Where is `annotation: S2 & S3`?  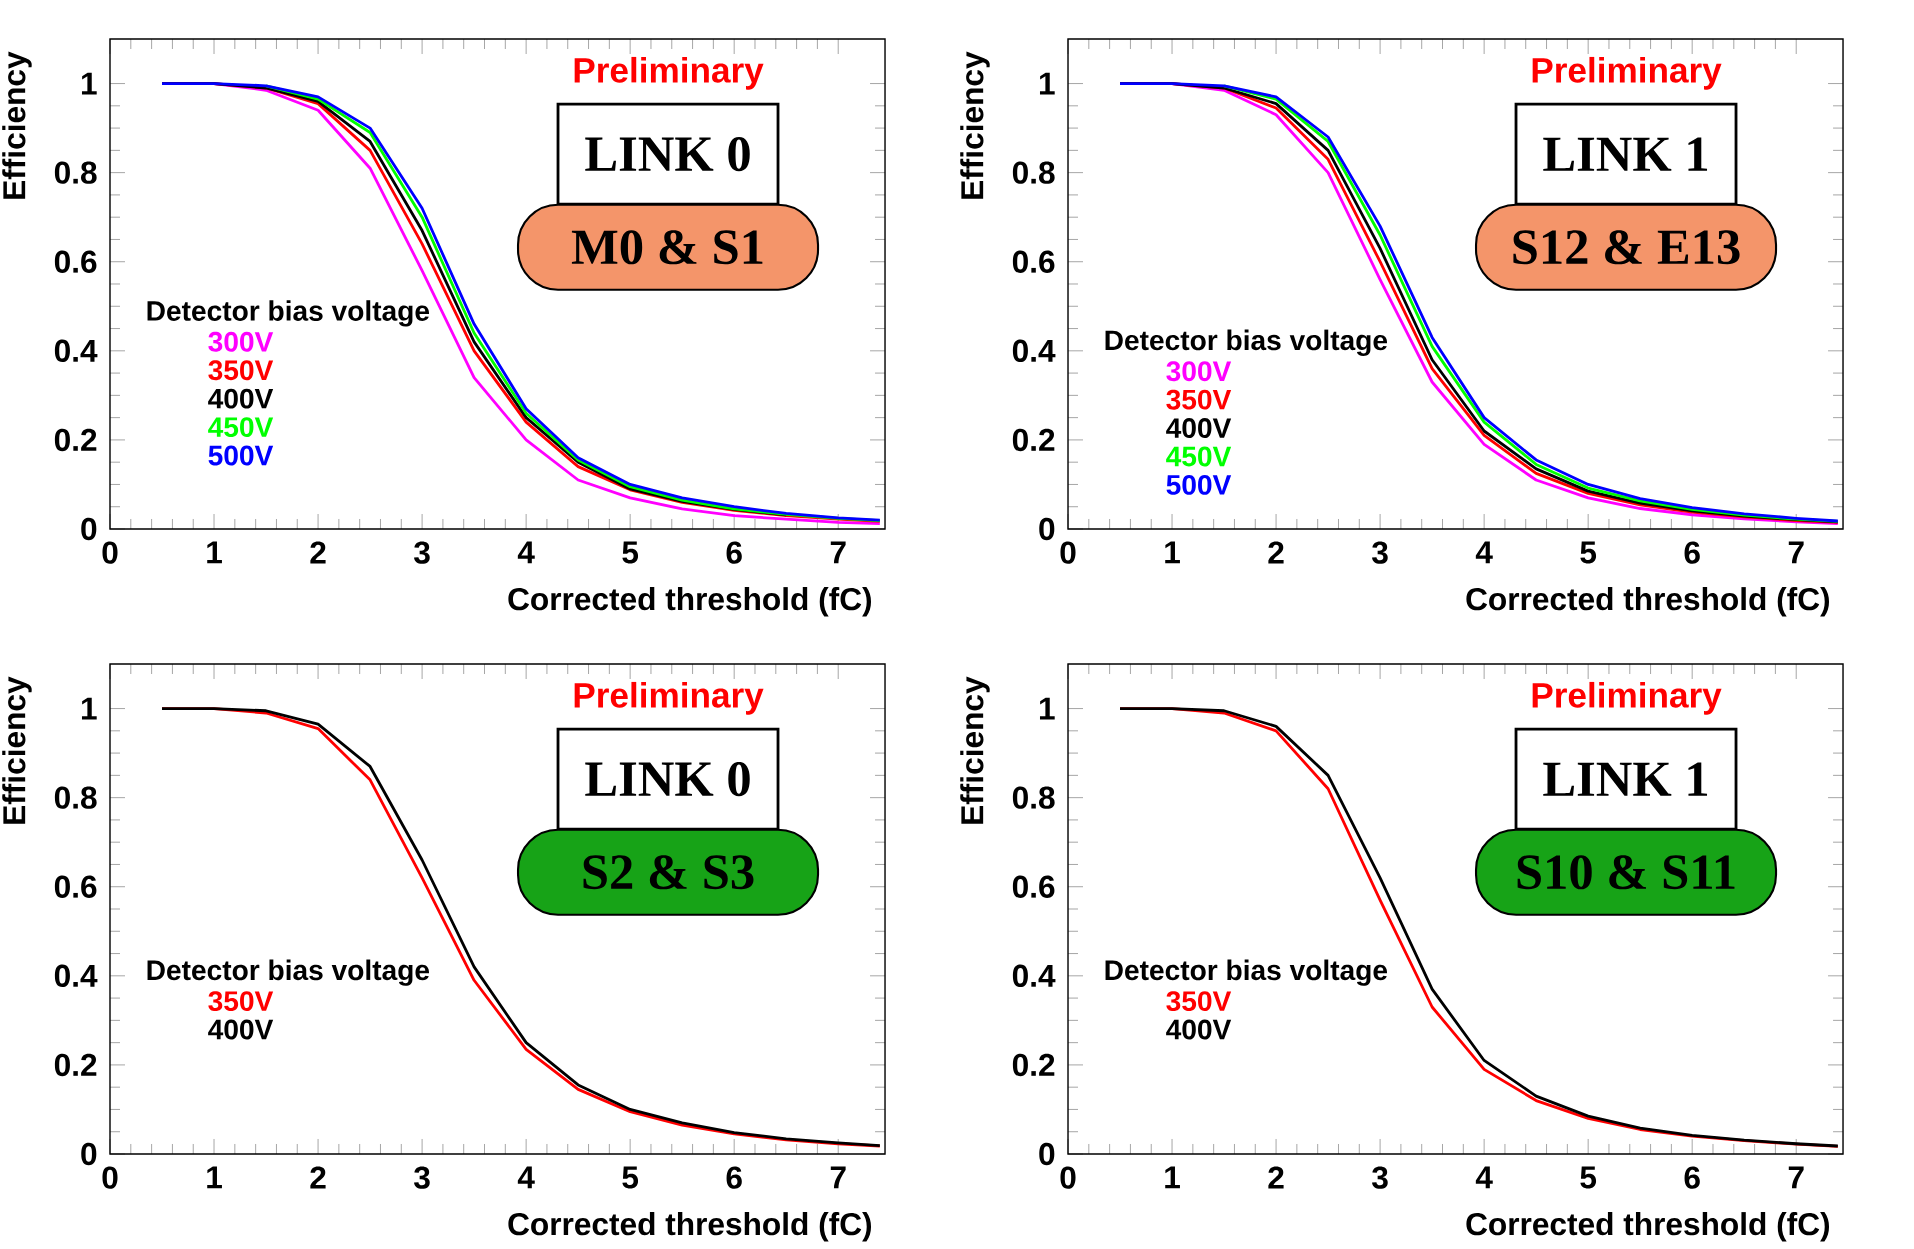
annotation: S2 & S3 is located at coordinates (668, 872).